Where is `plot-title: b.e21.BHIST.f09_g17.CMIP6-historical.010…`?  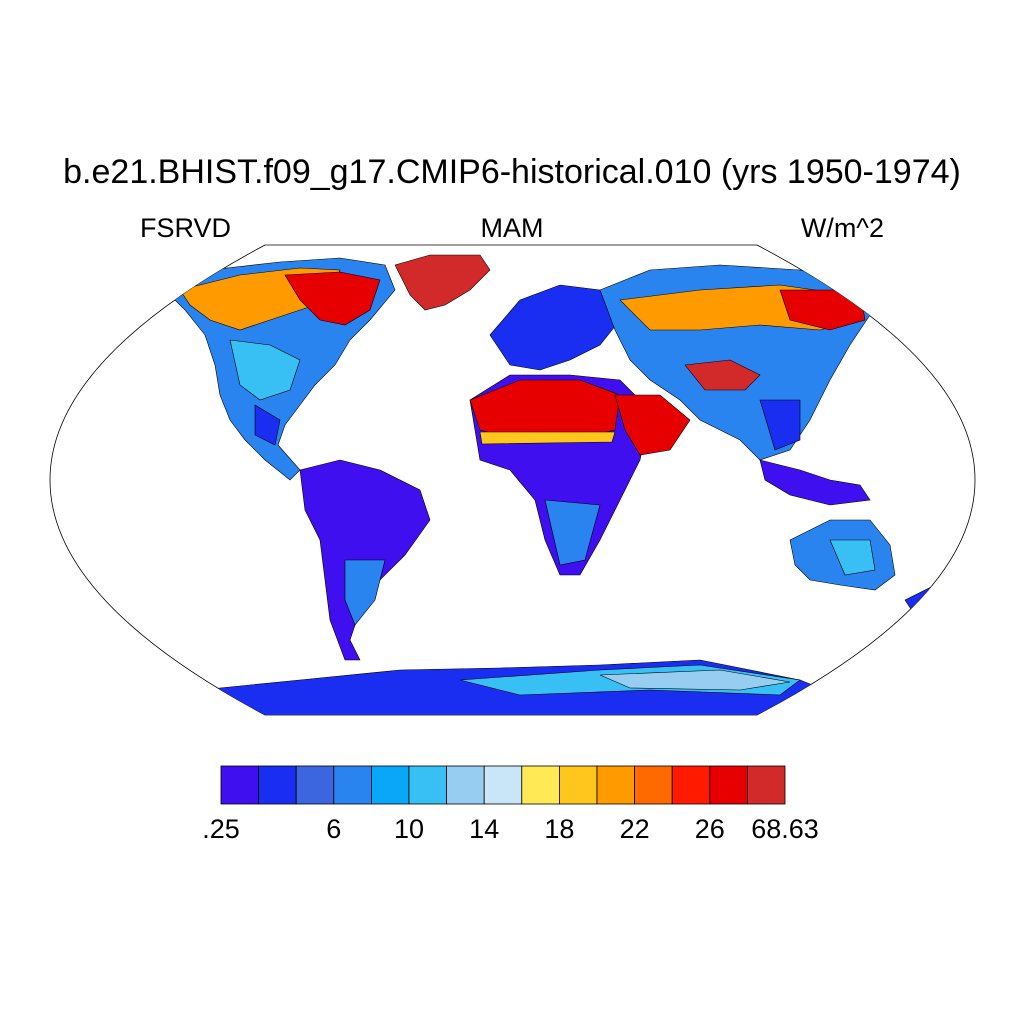
plot-title: b.e21.BHIST.f09_g17.CMIP6-historical.010… is located at coordinates (512, 172).